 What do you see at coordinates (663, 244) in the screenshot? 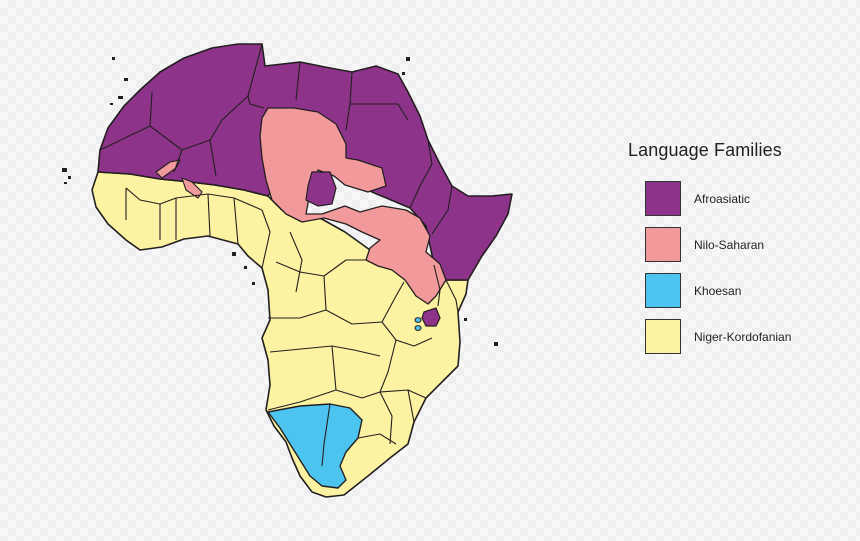
I see `legend-swatch-nilo-saharan` at bounding box center [663, 244].